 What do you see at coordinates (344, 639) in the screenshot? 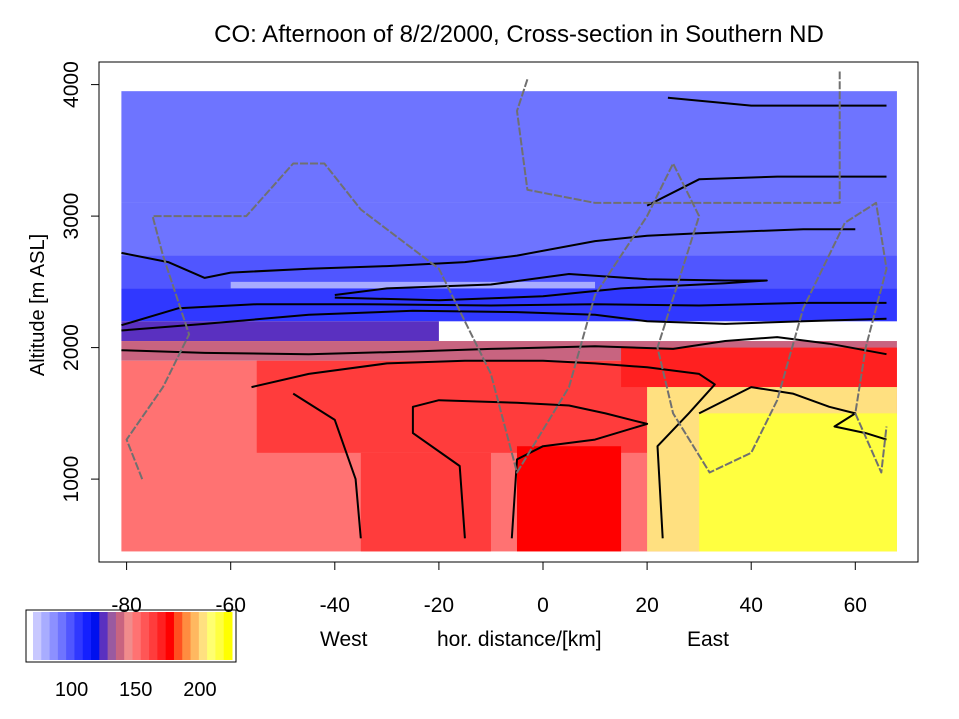
I see `x-axis-label-west: West` at bounding box center [344, 639].